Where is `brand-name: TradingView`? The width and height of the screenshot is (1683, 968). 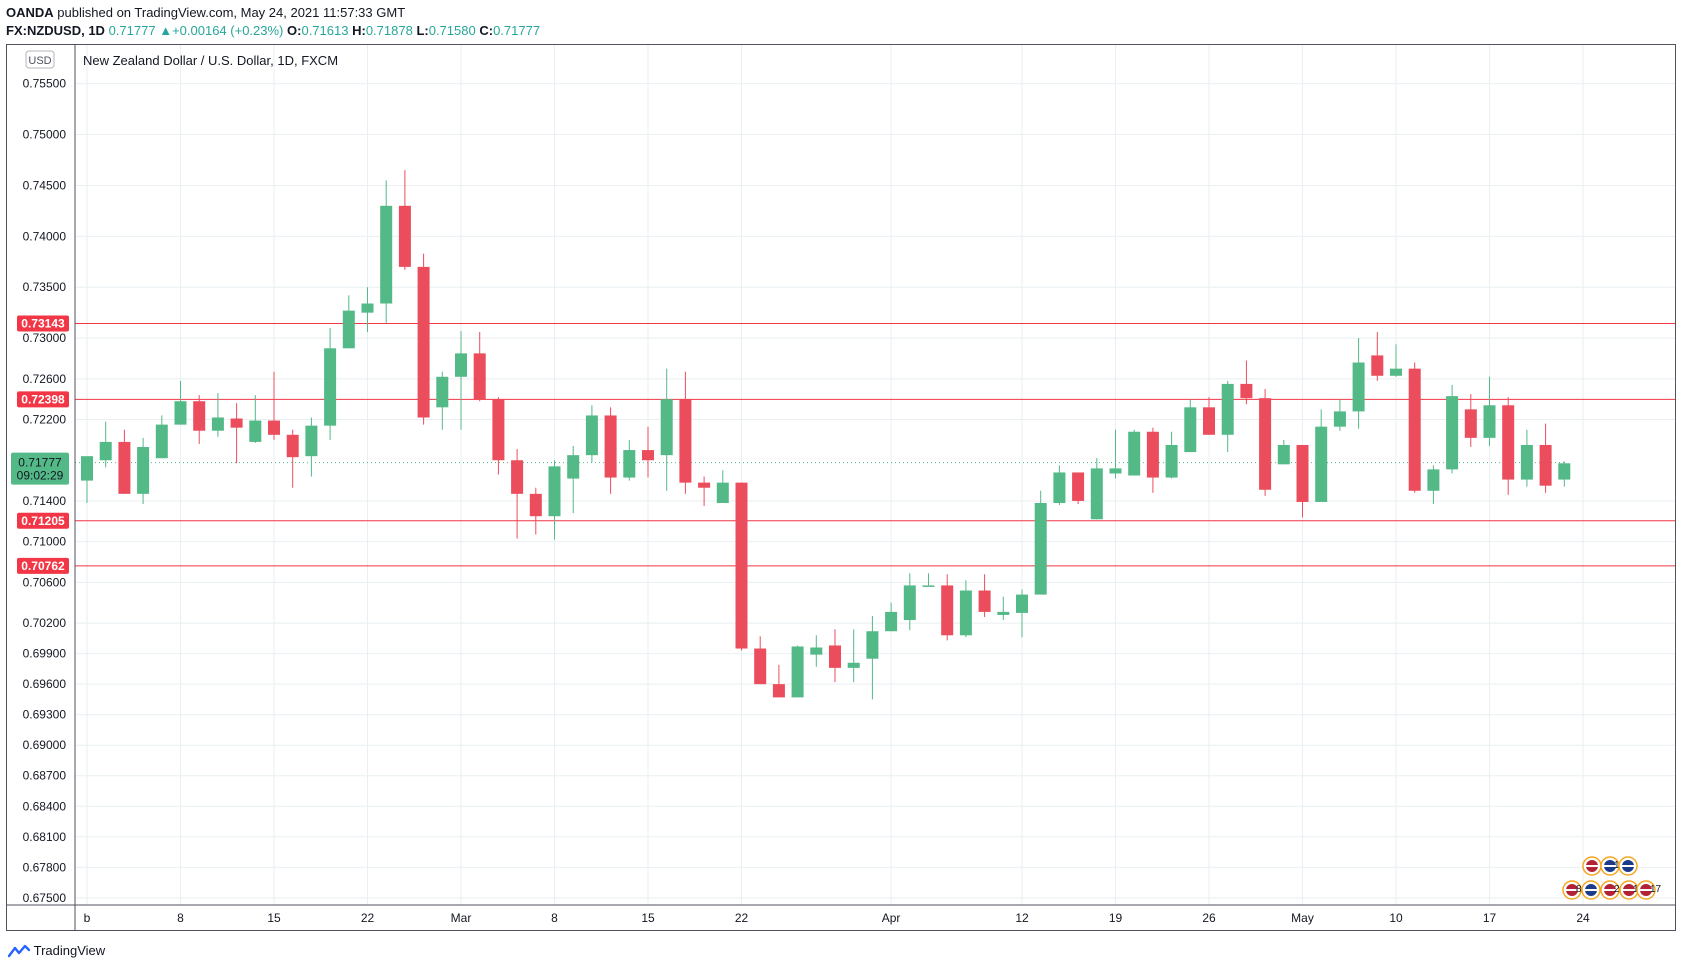 brand-name: TradingView is located at coordinates (69, 951).